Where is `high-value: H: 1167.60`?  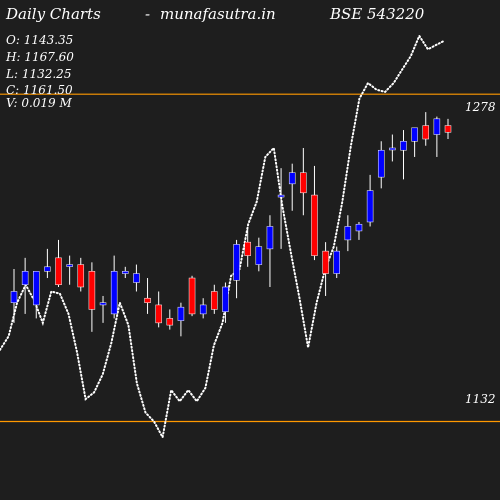 high-value: H: 1167.60 is located at coordinates (39, 57).